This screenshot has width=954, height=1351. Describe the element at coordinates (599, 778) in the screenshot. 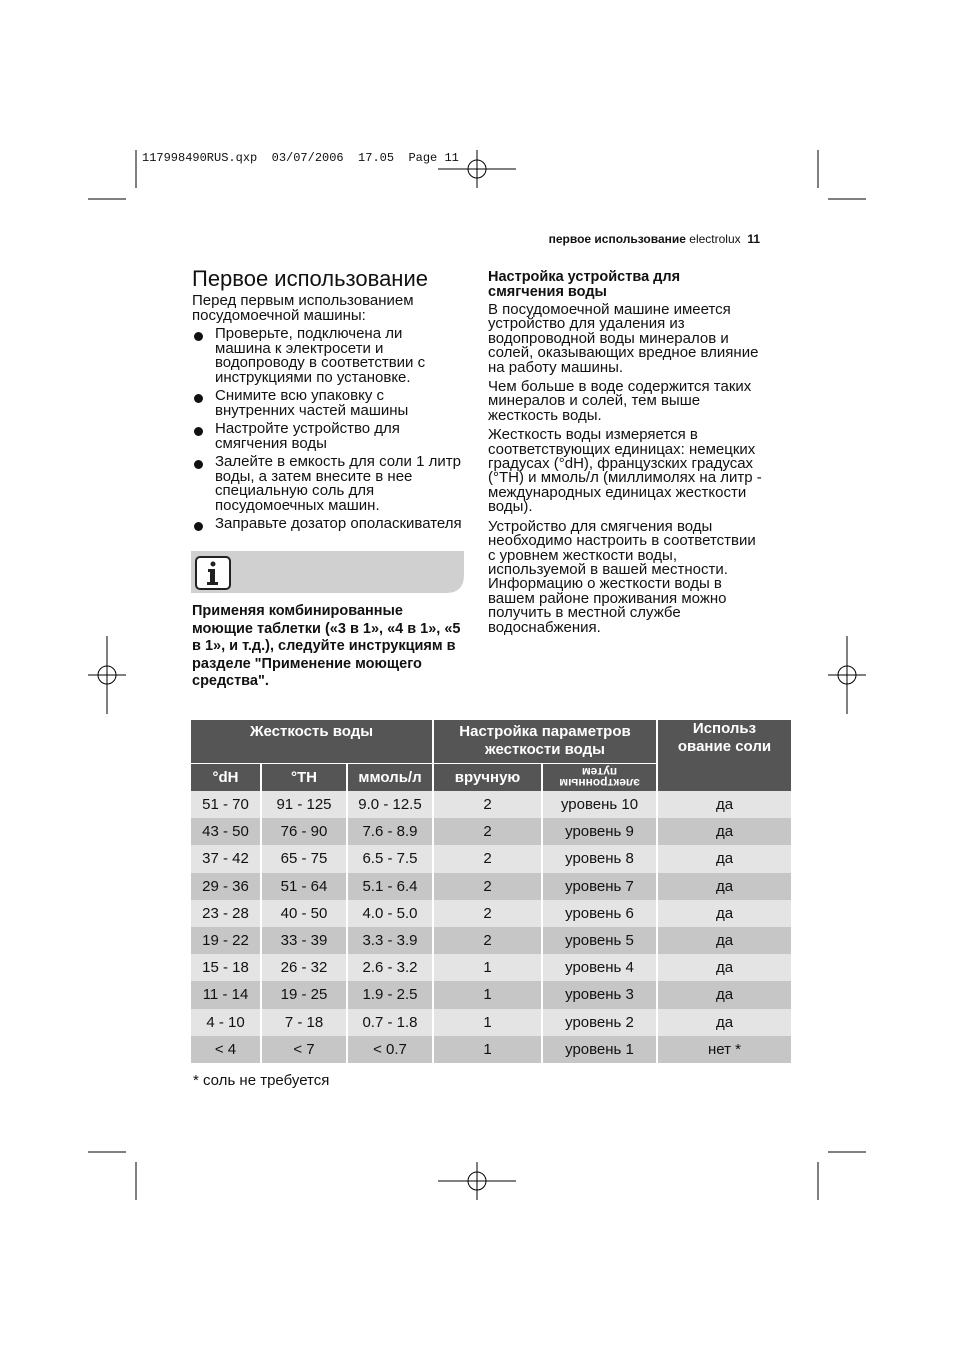

I see `sub-header: электронным путем` at that location.